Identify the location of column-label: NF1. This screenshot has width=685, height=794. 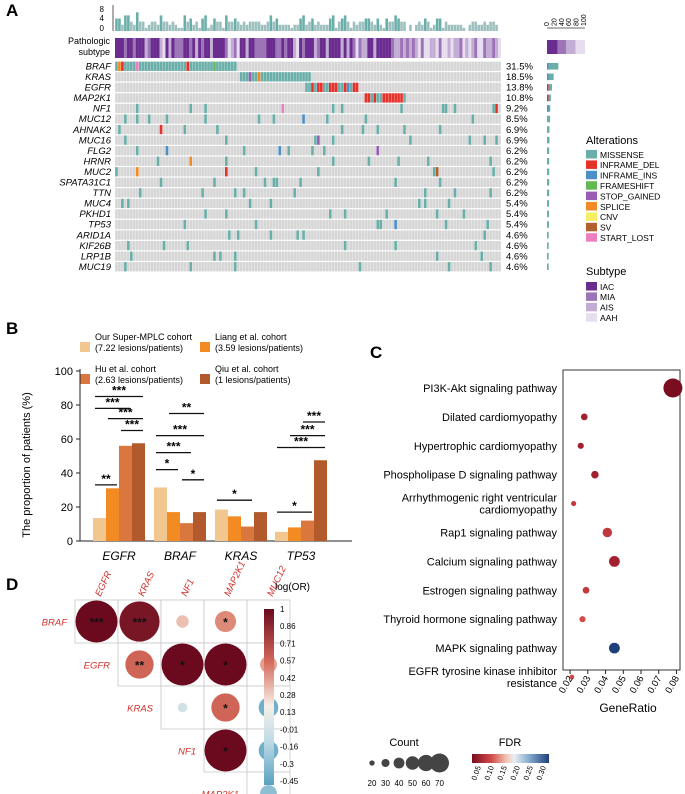
(188, 587).